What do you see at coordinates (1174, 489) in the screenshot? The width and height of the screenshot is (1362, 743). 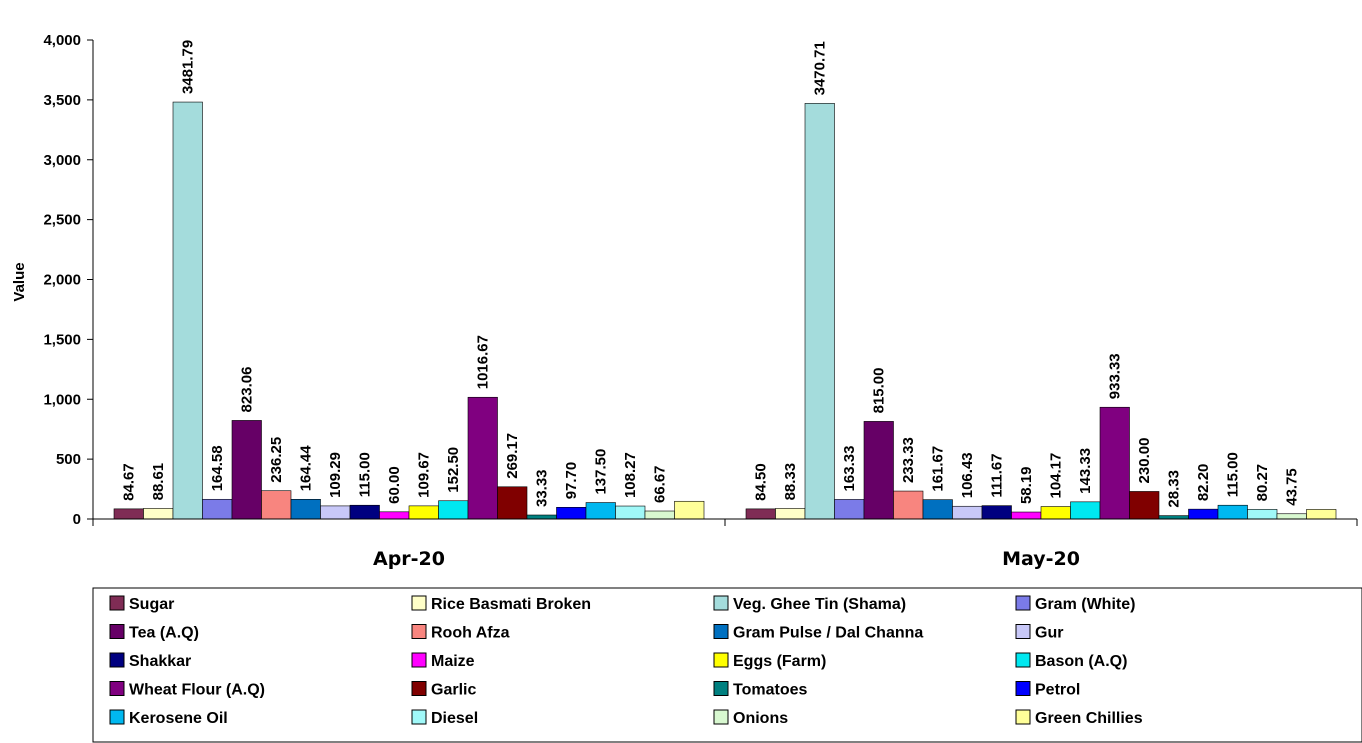 I see `data-label: 28.33` at bounding box center [1174, 489].